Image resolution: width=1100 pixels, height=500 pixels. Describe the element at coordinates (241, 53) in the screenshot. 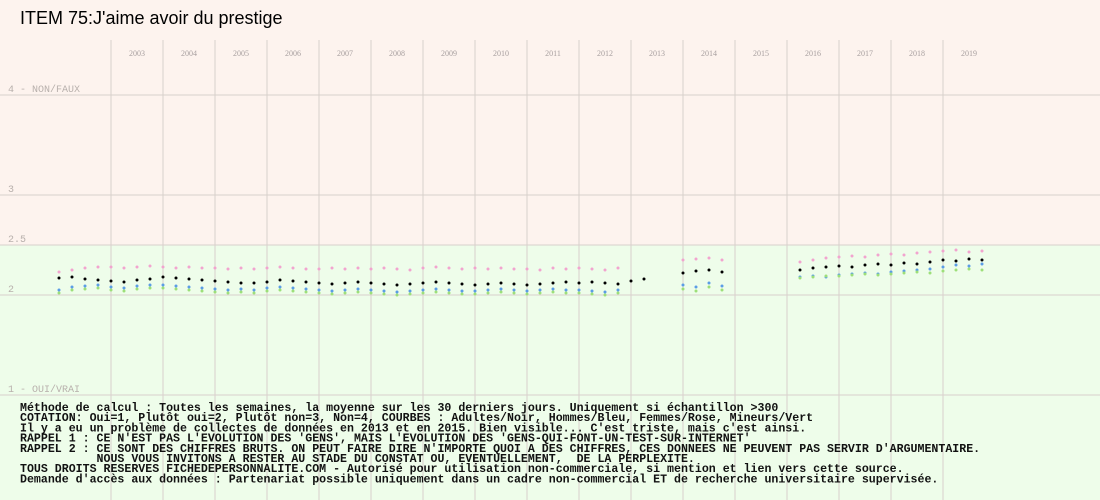

I see `x-tick-label: 2005` at that location.